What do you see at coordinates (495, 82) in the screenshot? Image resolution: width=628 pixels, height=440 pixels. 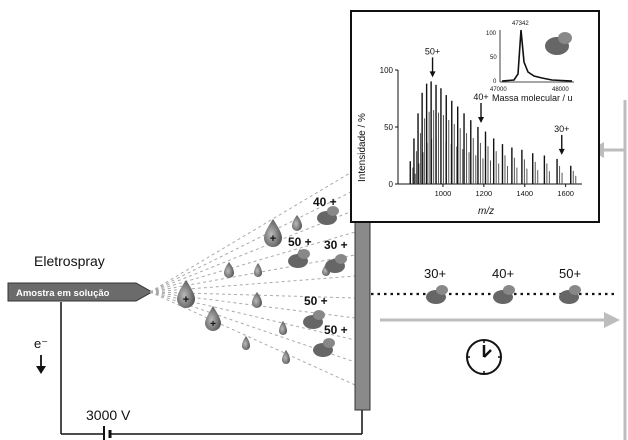 I see `inner-y-tick: 0` at bounding box center [495, 82].